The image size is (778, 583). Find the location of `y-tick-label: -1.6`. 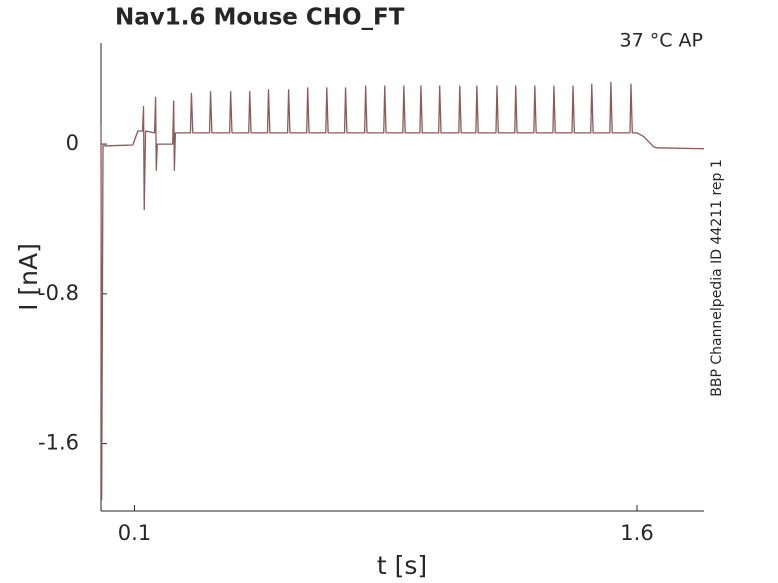

y-tick-label: -1.6 is located at coordinates (58, 443).